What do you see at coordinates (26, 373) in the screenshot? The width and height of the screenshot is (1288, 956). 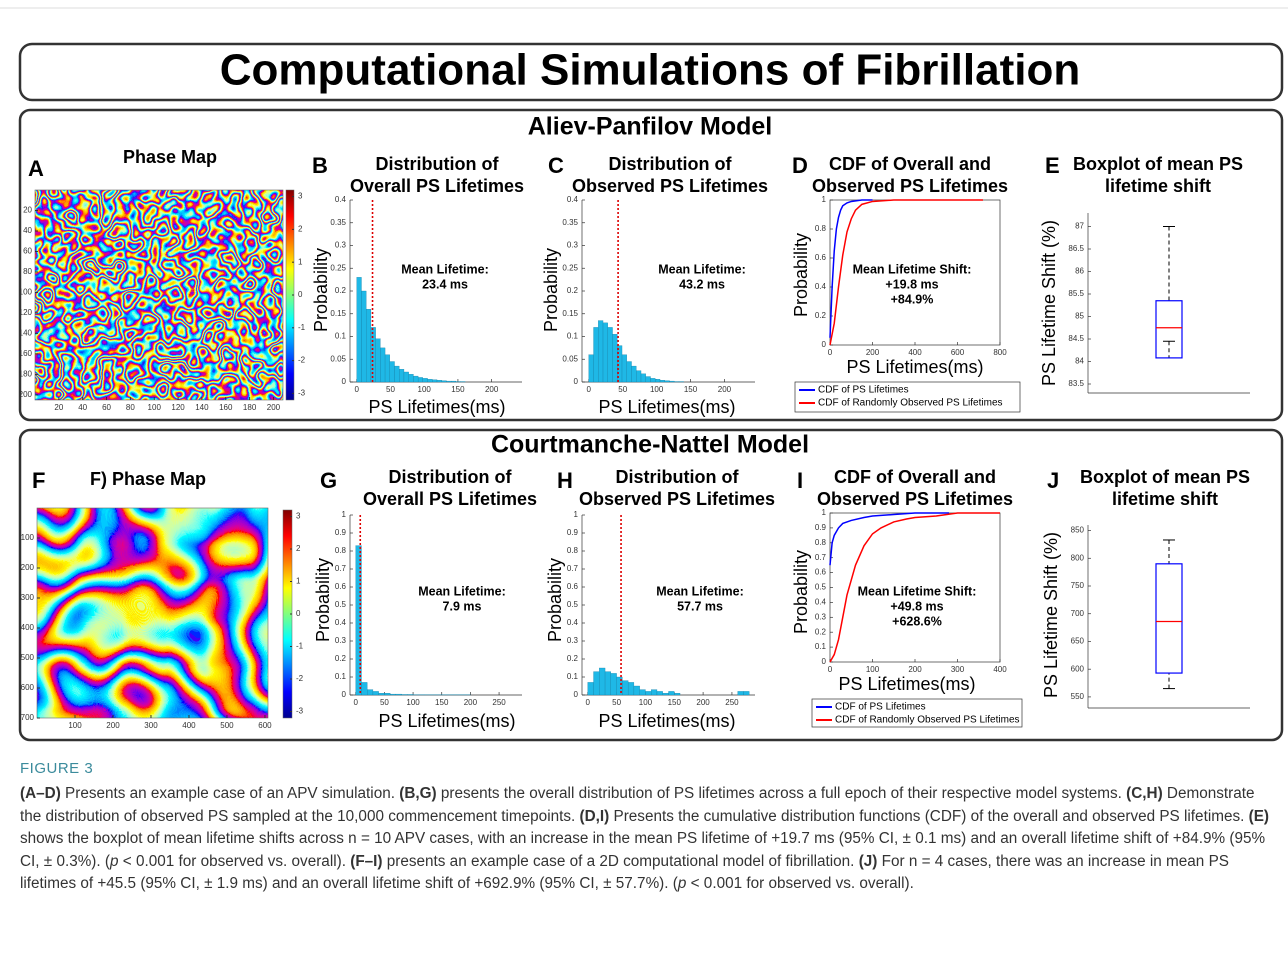 I see `y-tick-label: 180` at bounding box center [26, 373].